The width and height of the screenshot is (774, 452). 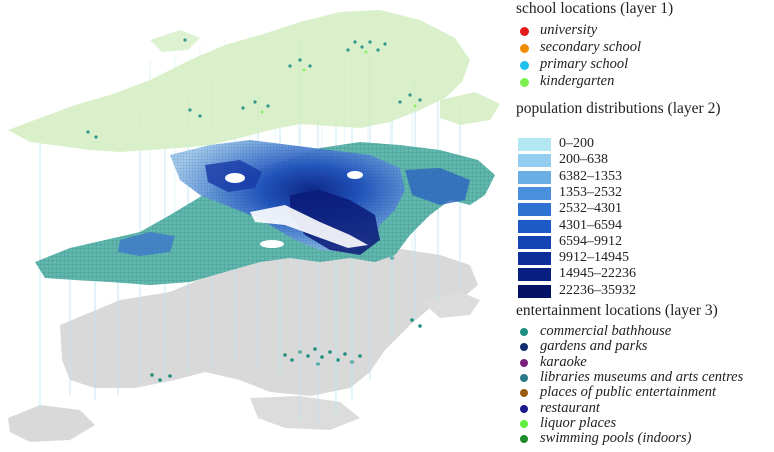 What do you see at coordinates (628, 392) in the screenshot?
I see `entertainment-category-label: places of public entertainment` at bounding box center [628, 392].